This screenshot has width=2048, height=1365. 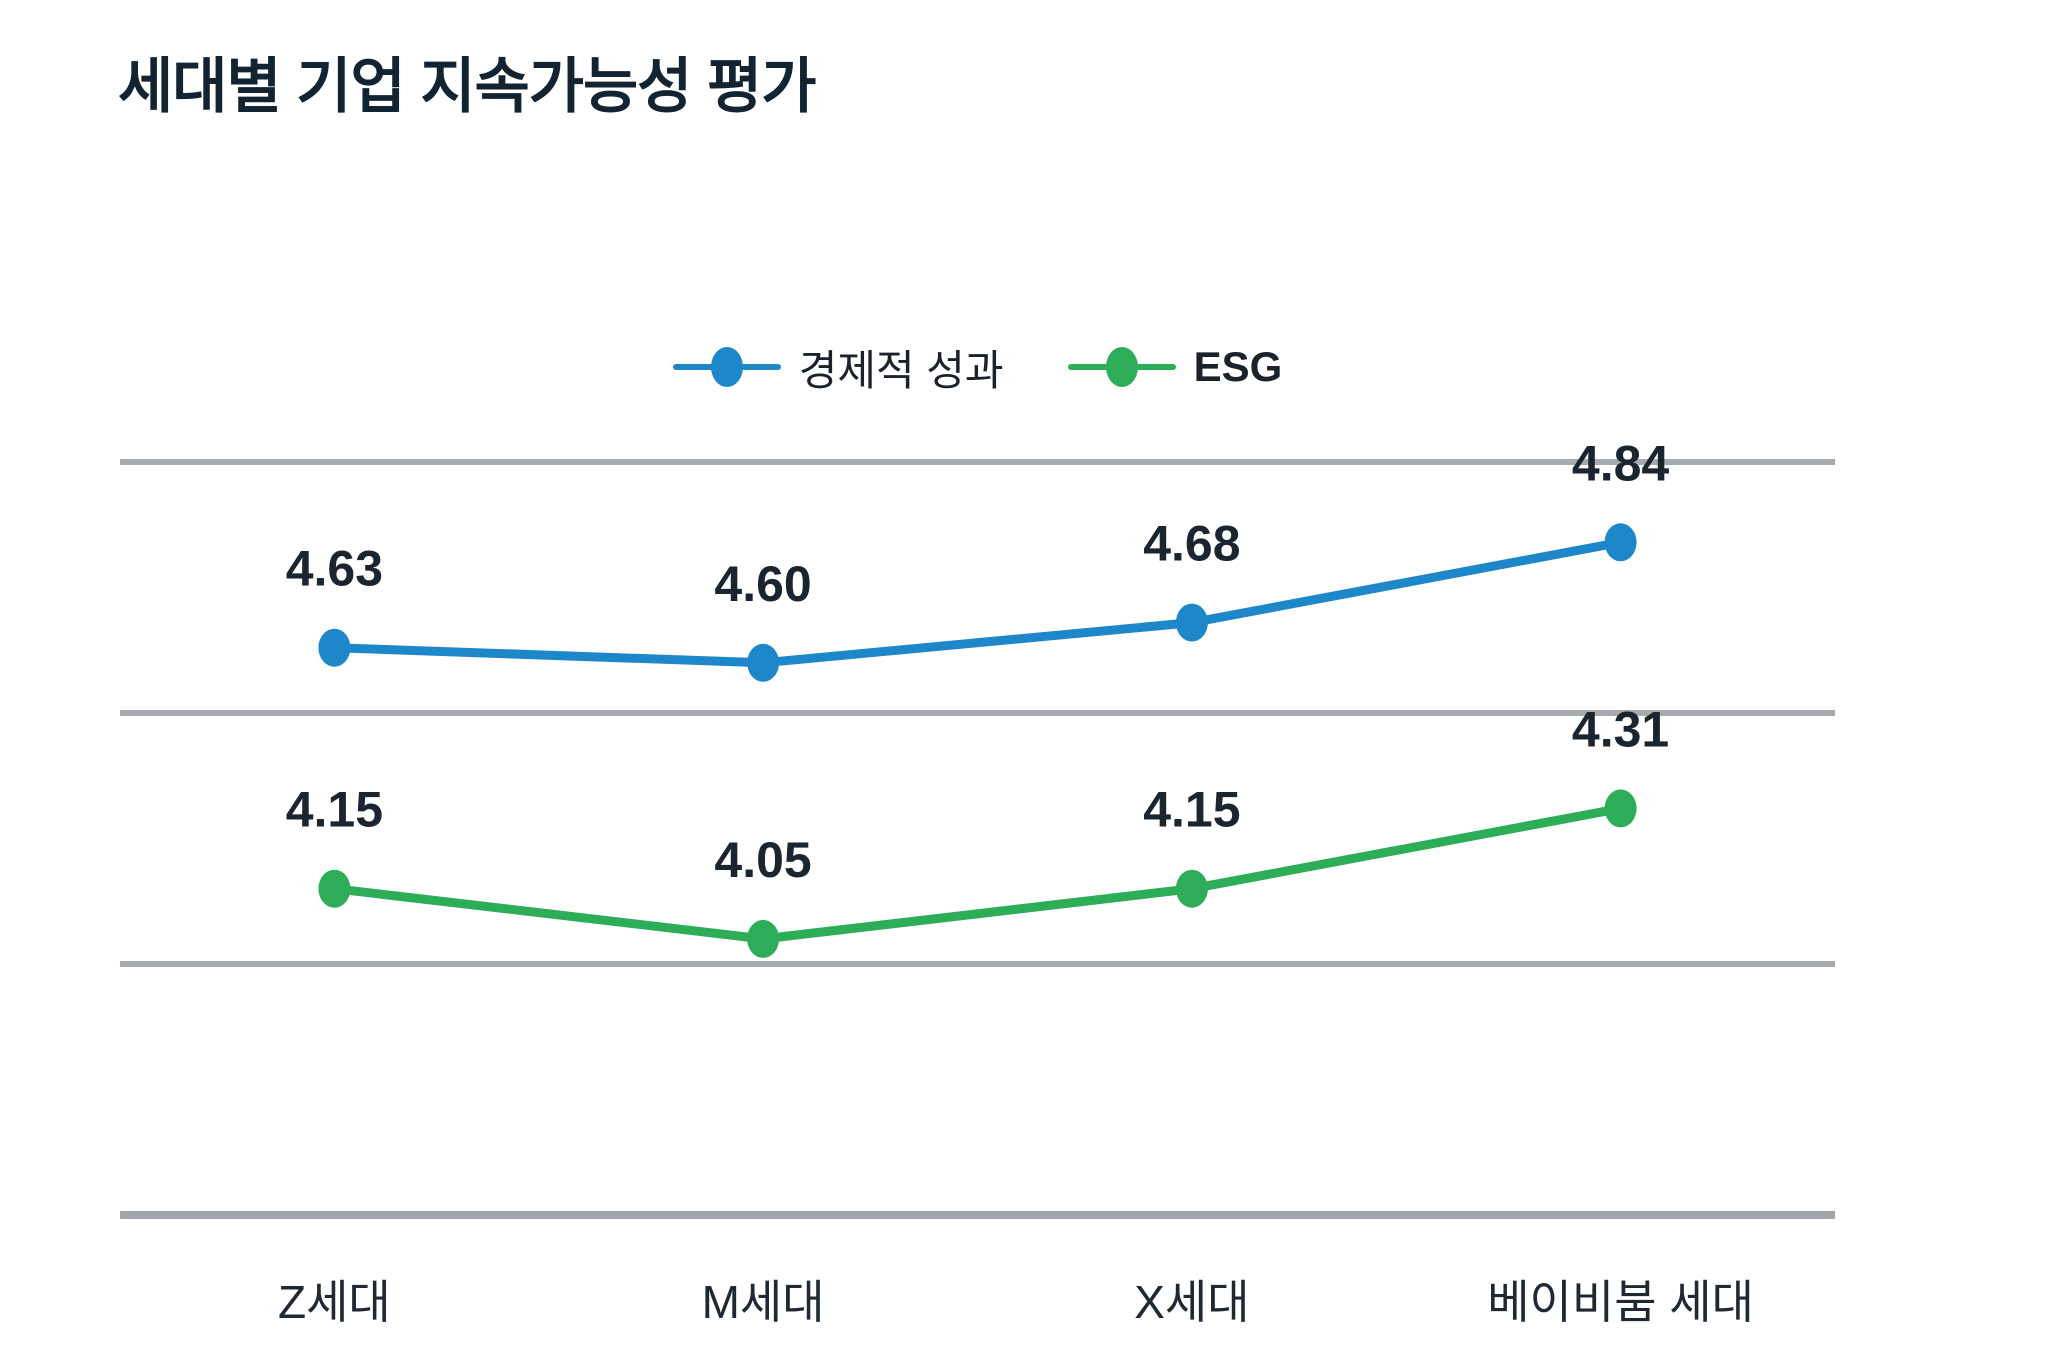 I want to click on legend-item-esg: ESG, so click(x=1175, y=367).